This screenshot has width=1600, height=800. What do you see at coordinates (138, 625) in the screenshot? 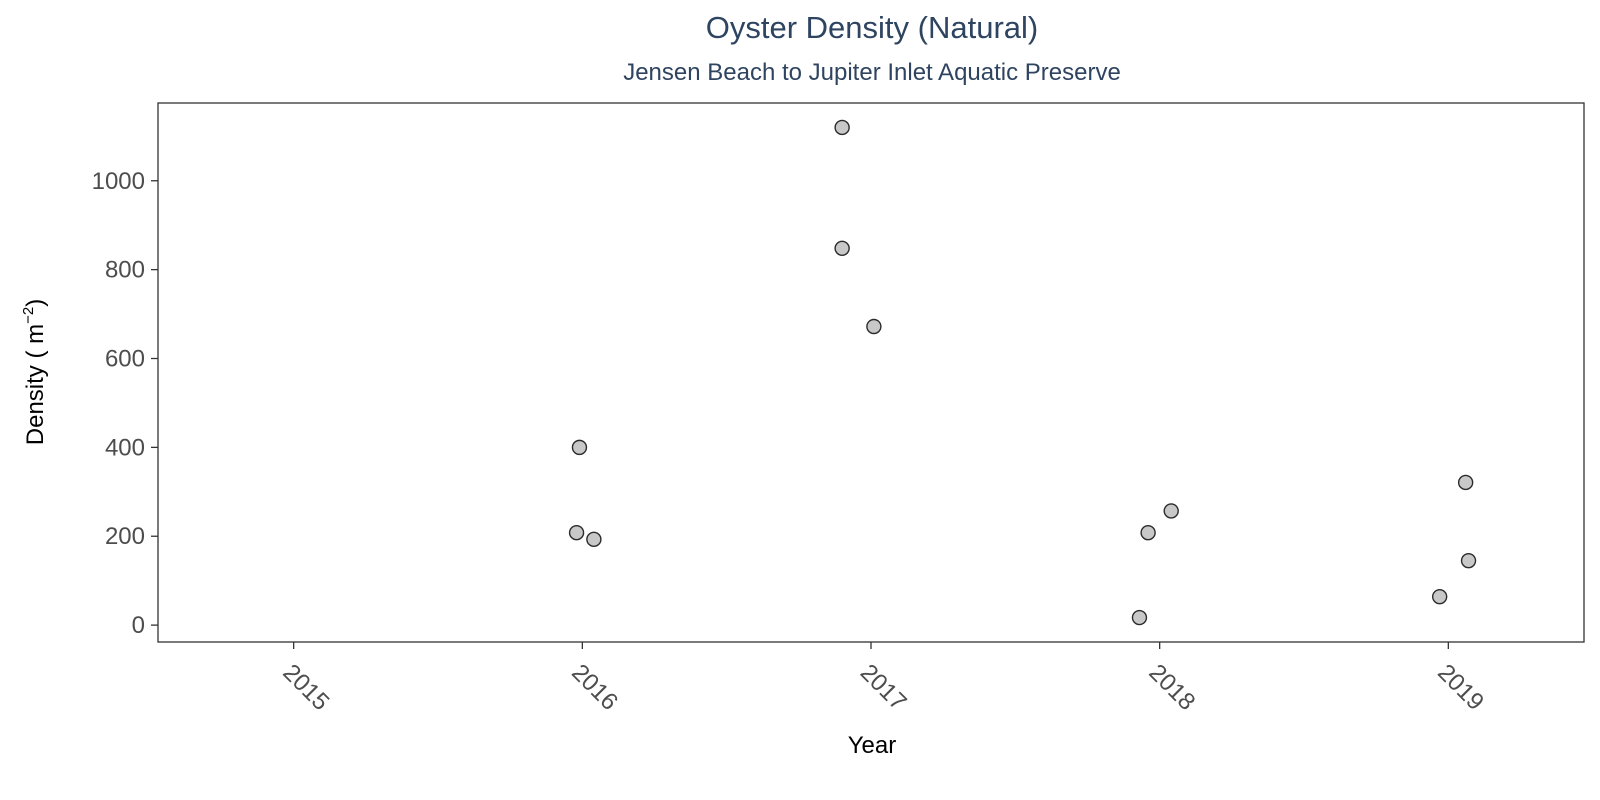
I see `y-tick-label: 0` at bounding box center [138, 625].